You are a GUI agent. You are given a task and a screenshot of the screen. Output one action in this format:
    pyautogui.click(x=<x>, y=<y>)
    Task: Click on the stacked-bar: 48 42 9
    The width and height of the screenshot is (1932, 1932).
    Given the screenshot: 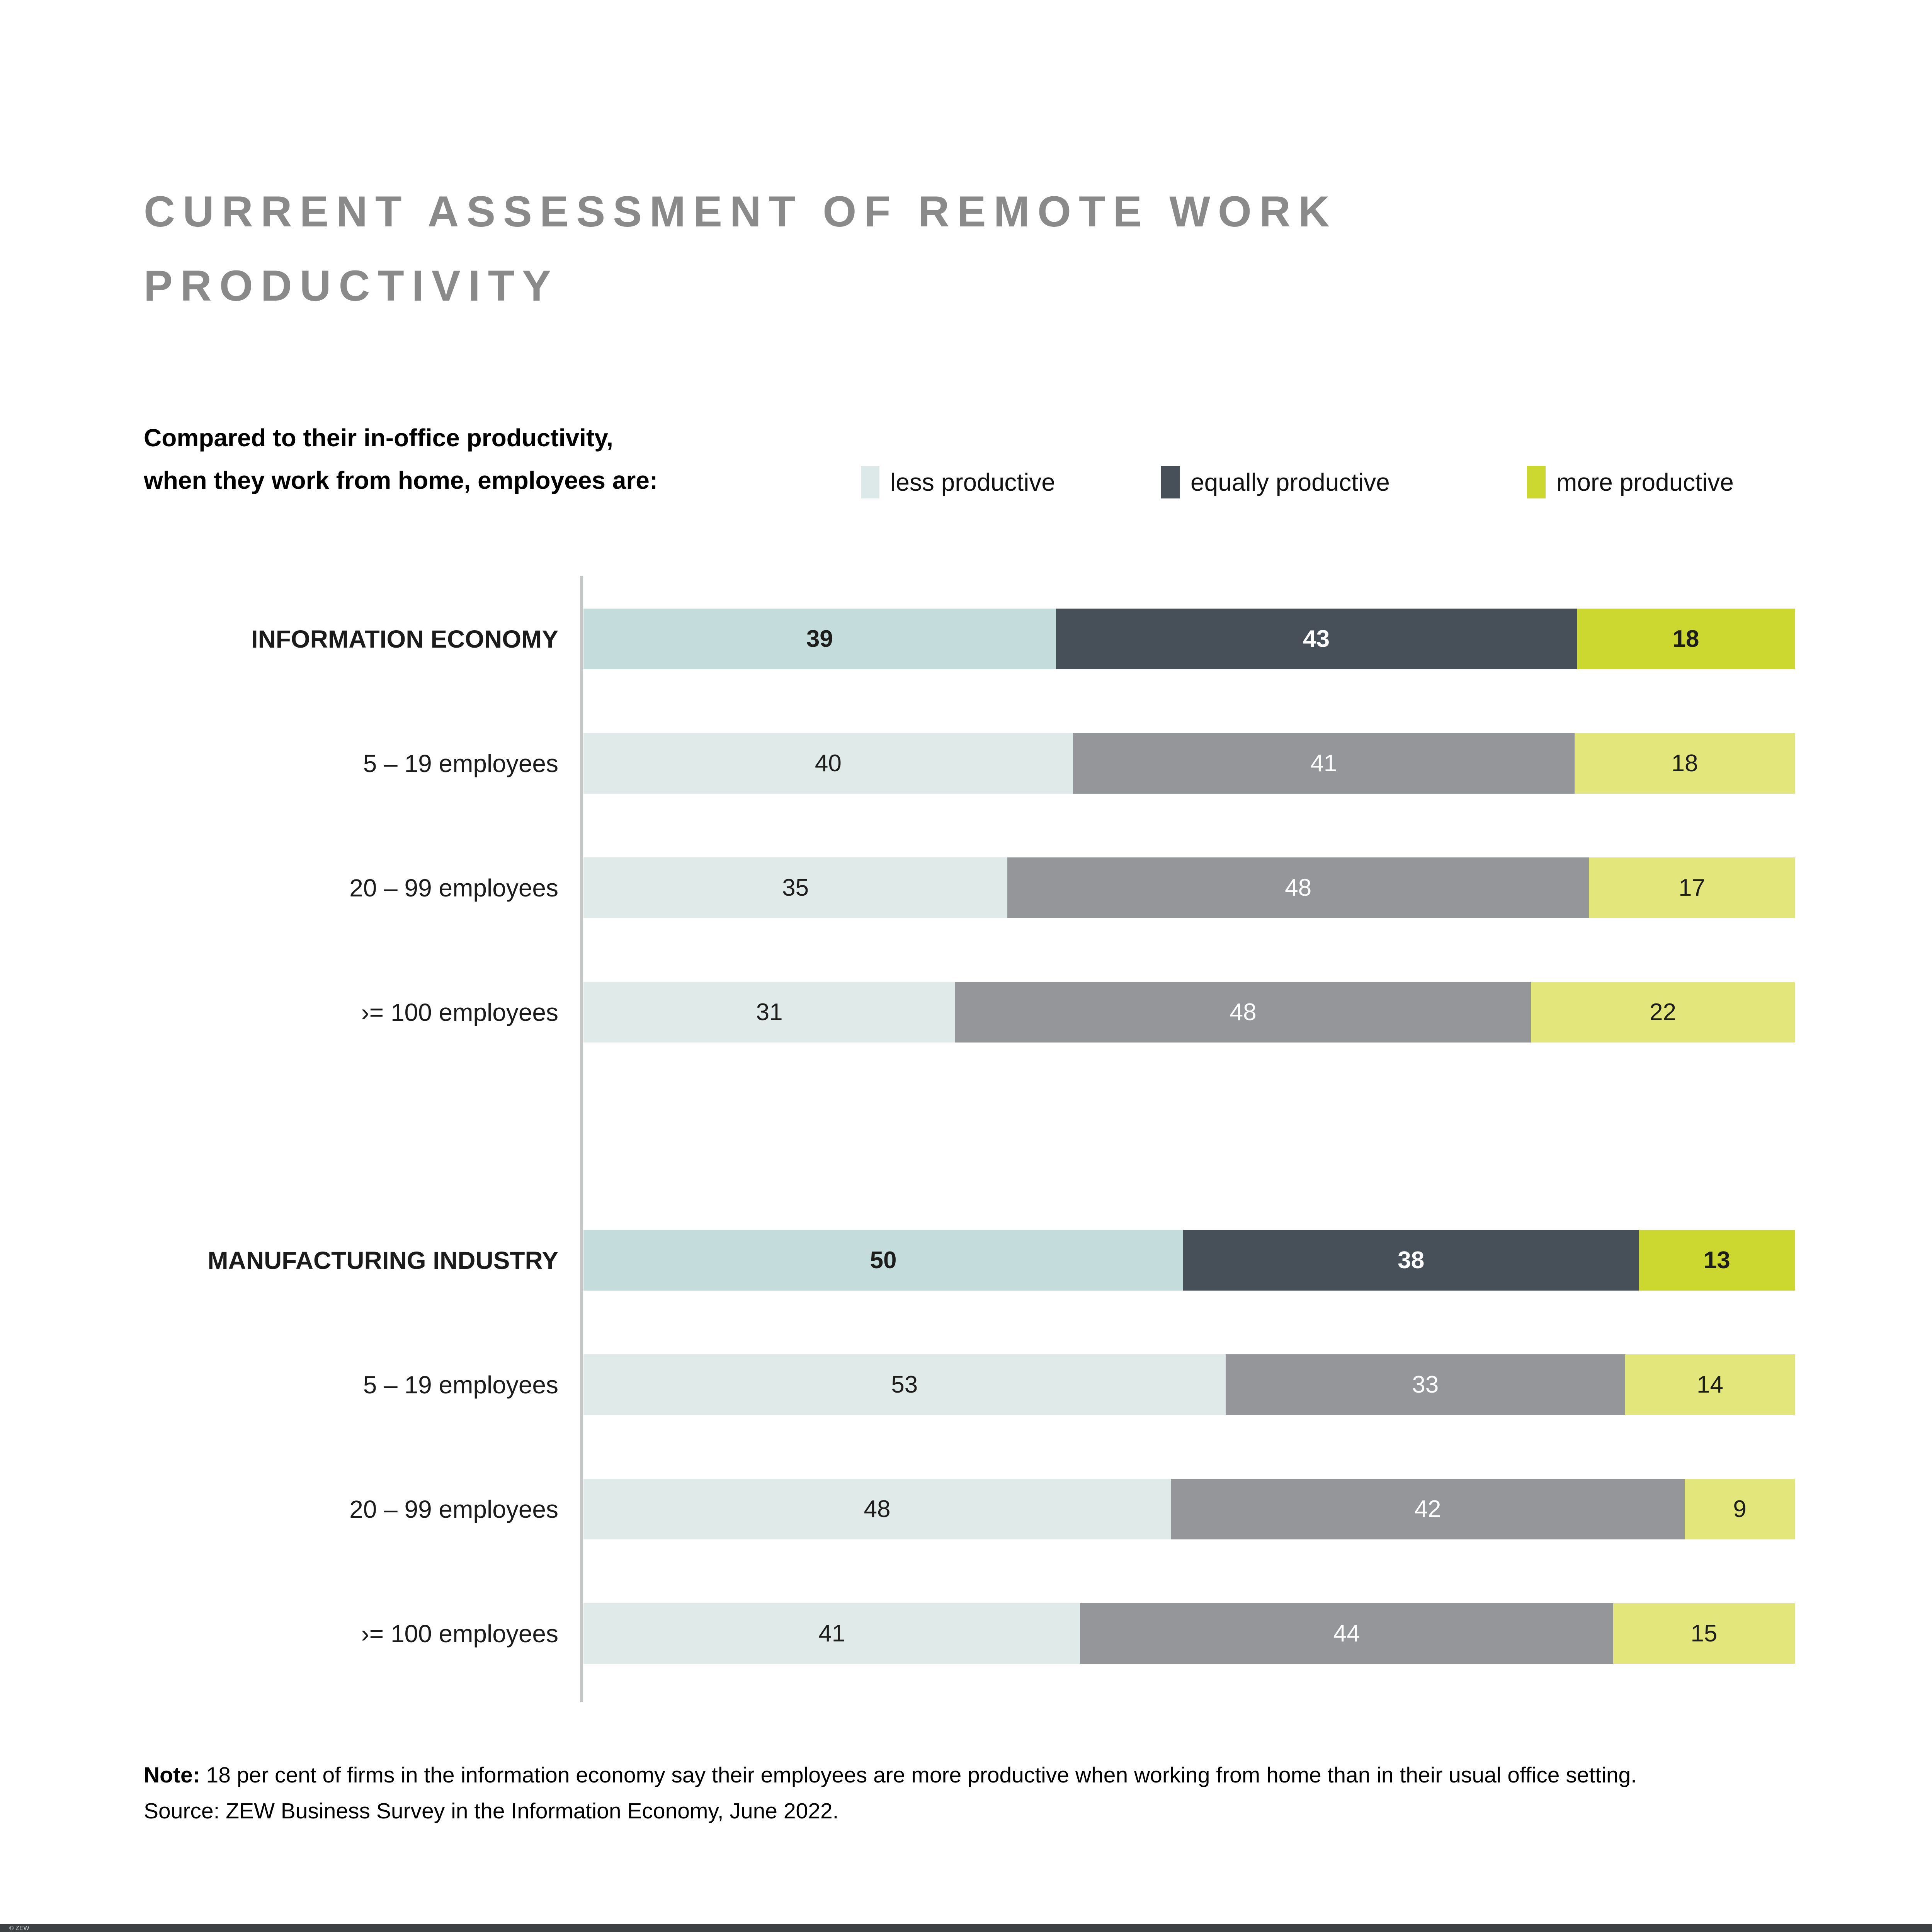 What is the action you would take?
    pyautogui.click(x=1189, y=1509)
    